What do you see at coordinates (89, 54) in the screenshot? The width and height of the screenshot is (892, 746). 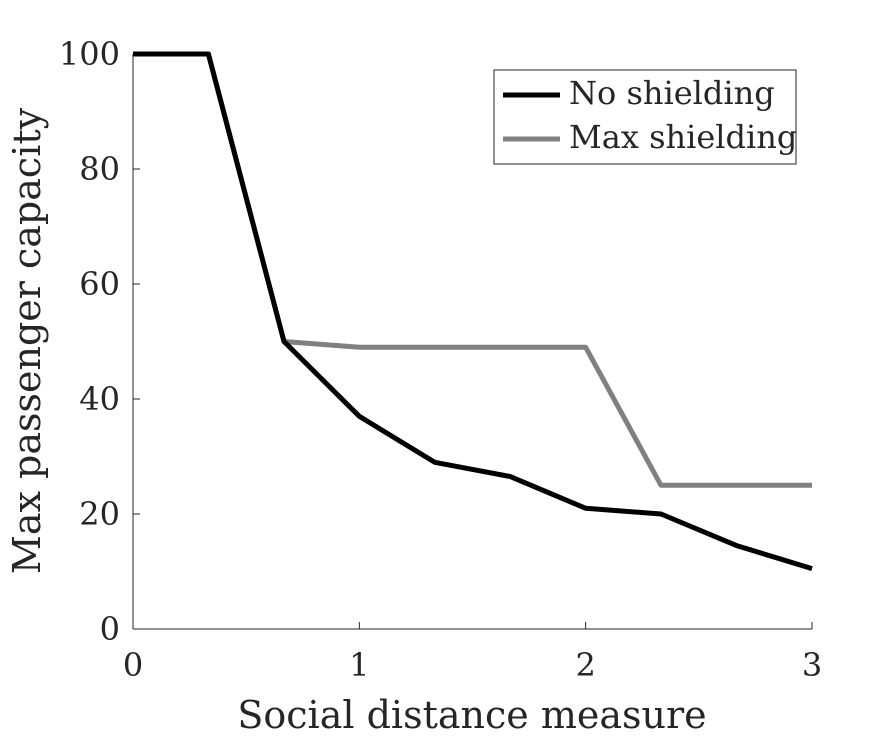 I see `y-tick-label: 100` at bounding box center [89, 54].